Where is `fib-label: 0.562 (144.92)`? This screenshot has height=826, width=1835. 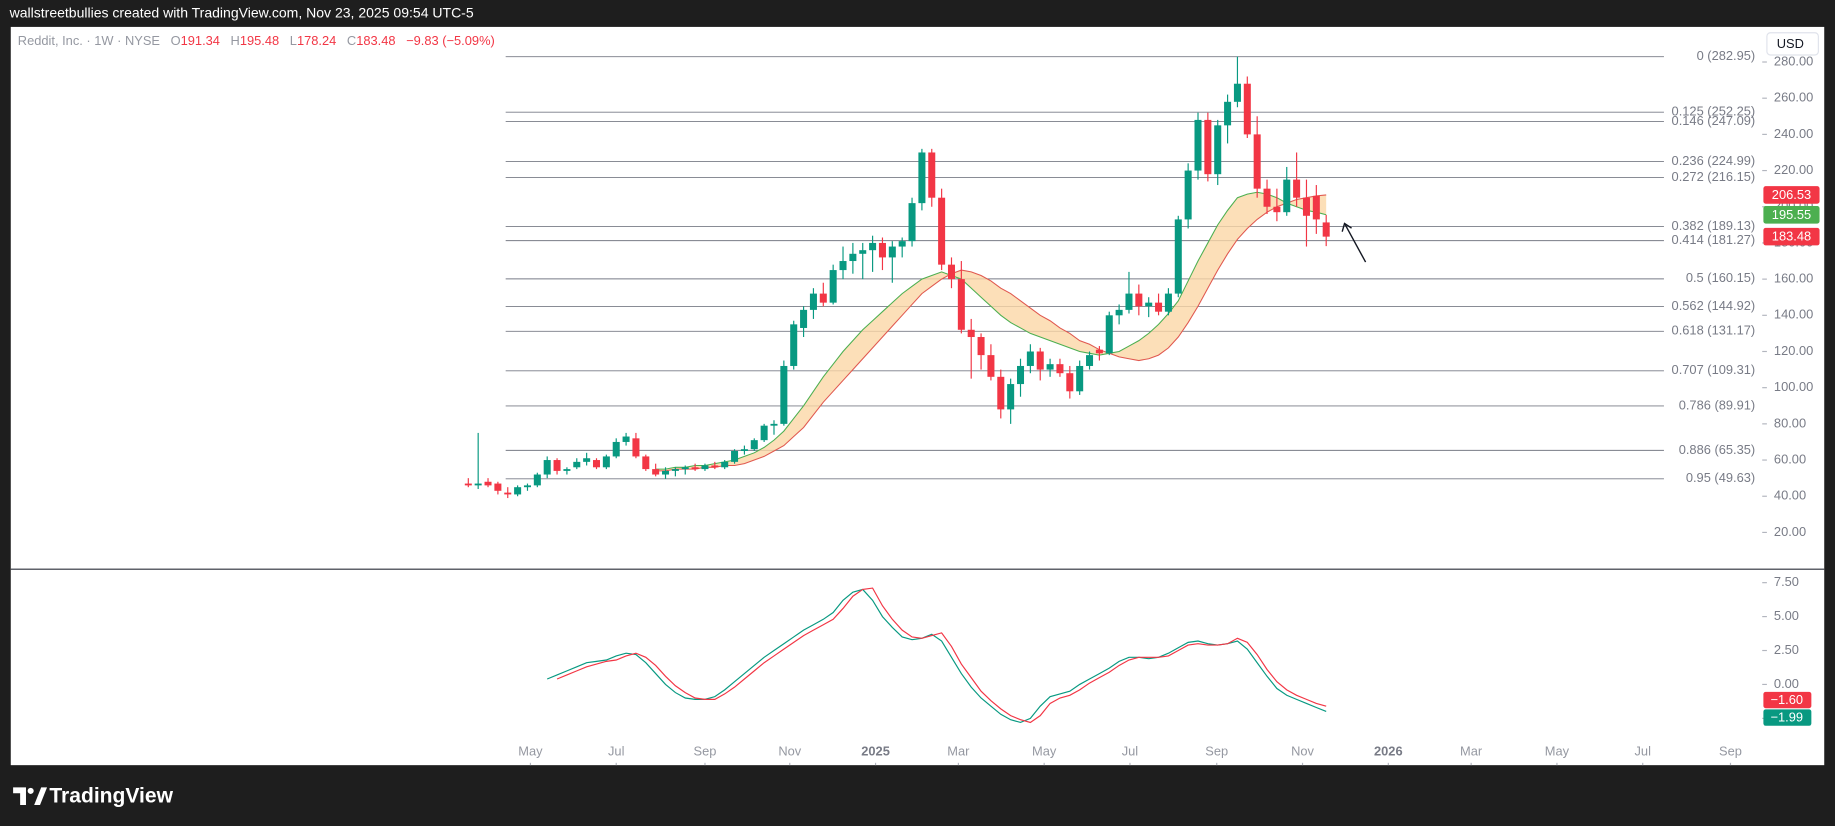
fib-label: 0.562 (144.92) is located at coordinates (1714, 305).